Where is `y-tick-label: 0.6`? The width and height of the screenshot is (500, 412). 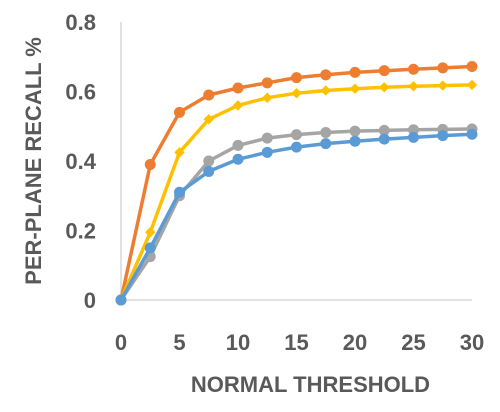 y-tick-label: 0.6 is located at coordinates (80, 92).